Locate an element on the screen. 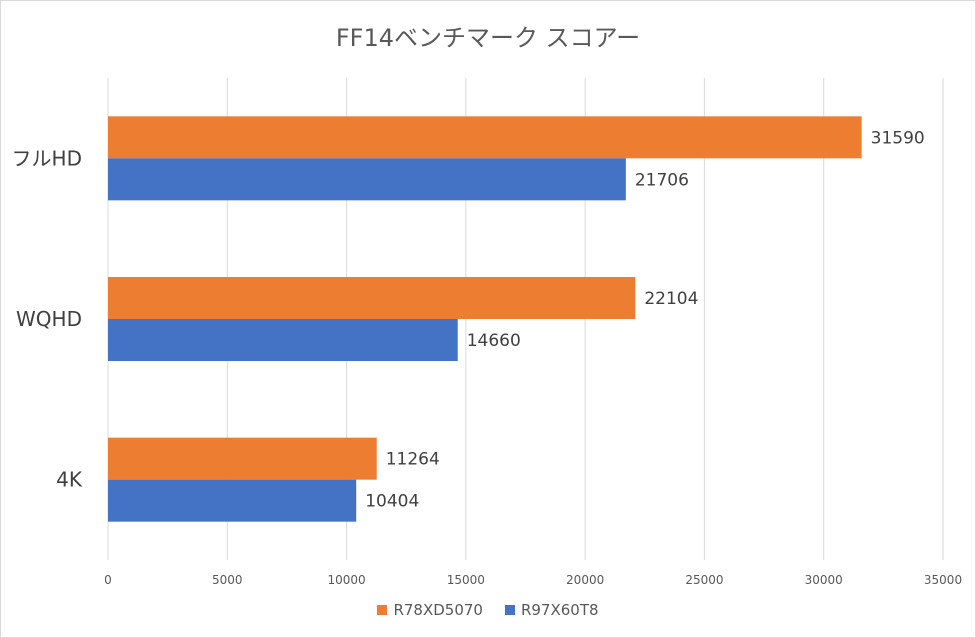  legend-item-series-2: R97X60T8 is located at coordinates (551, 610).